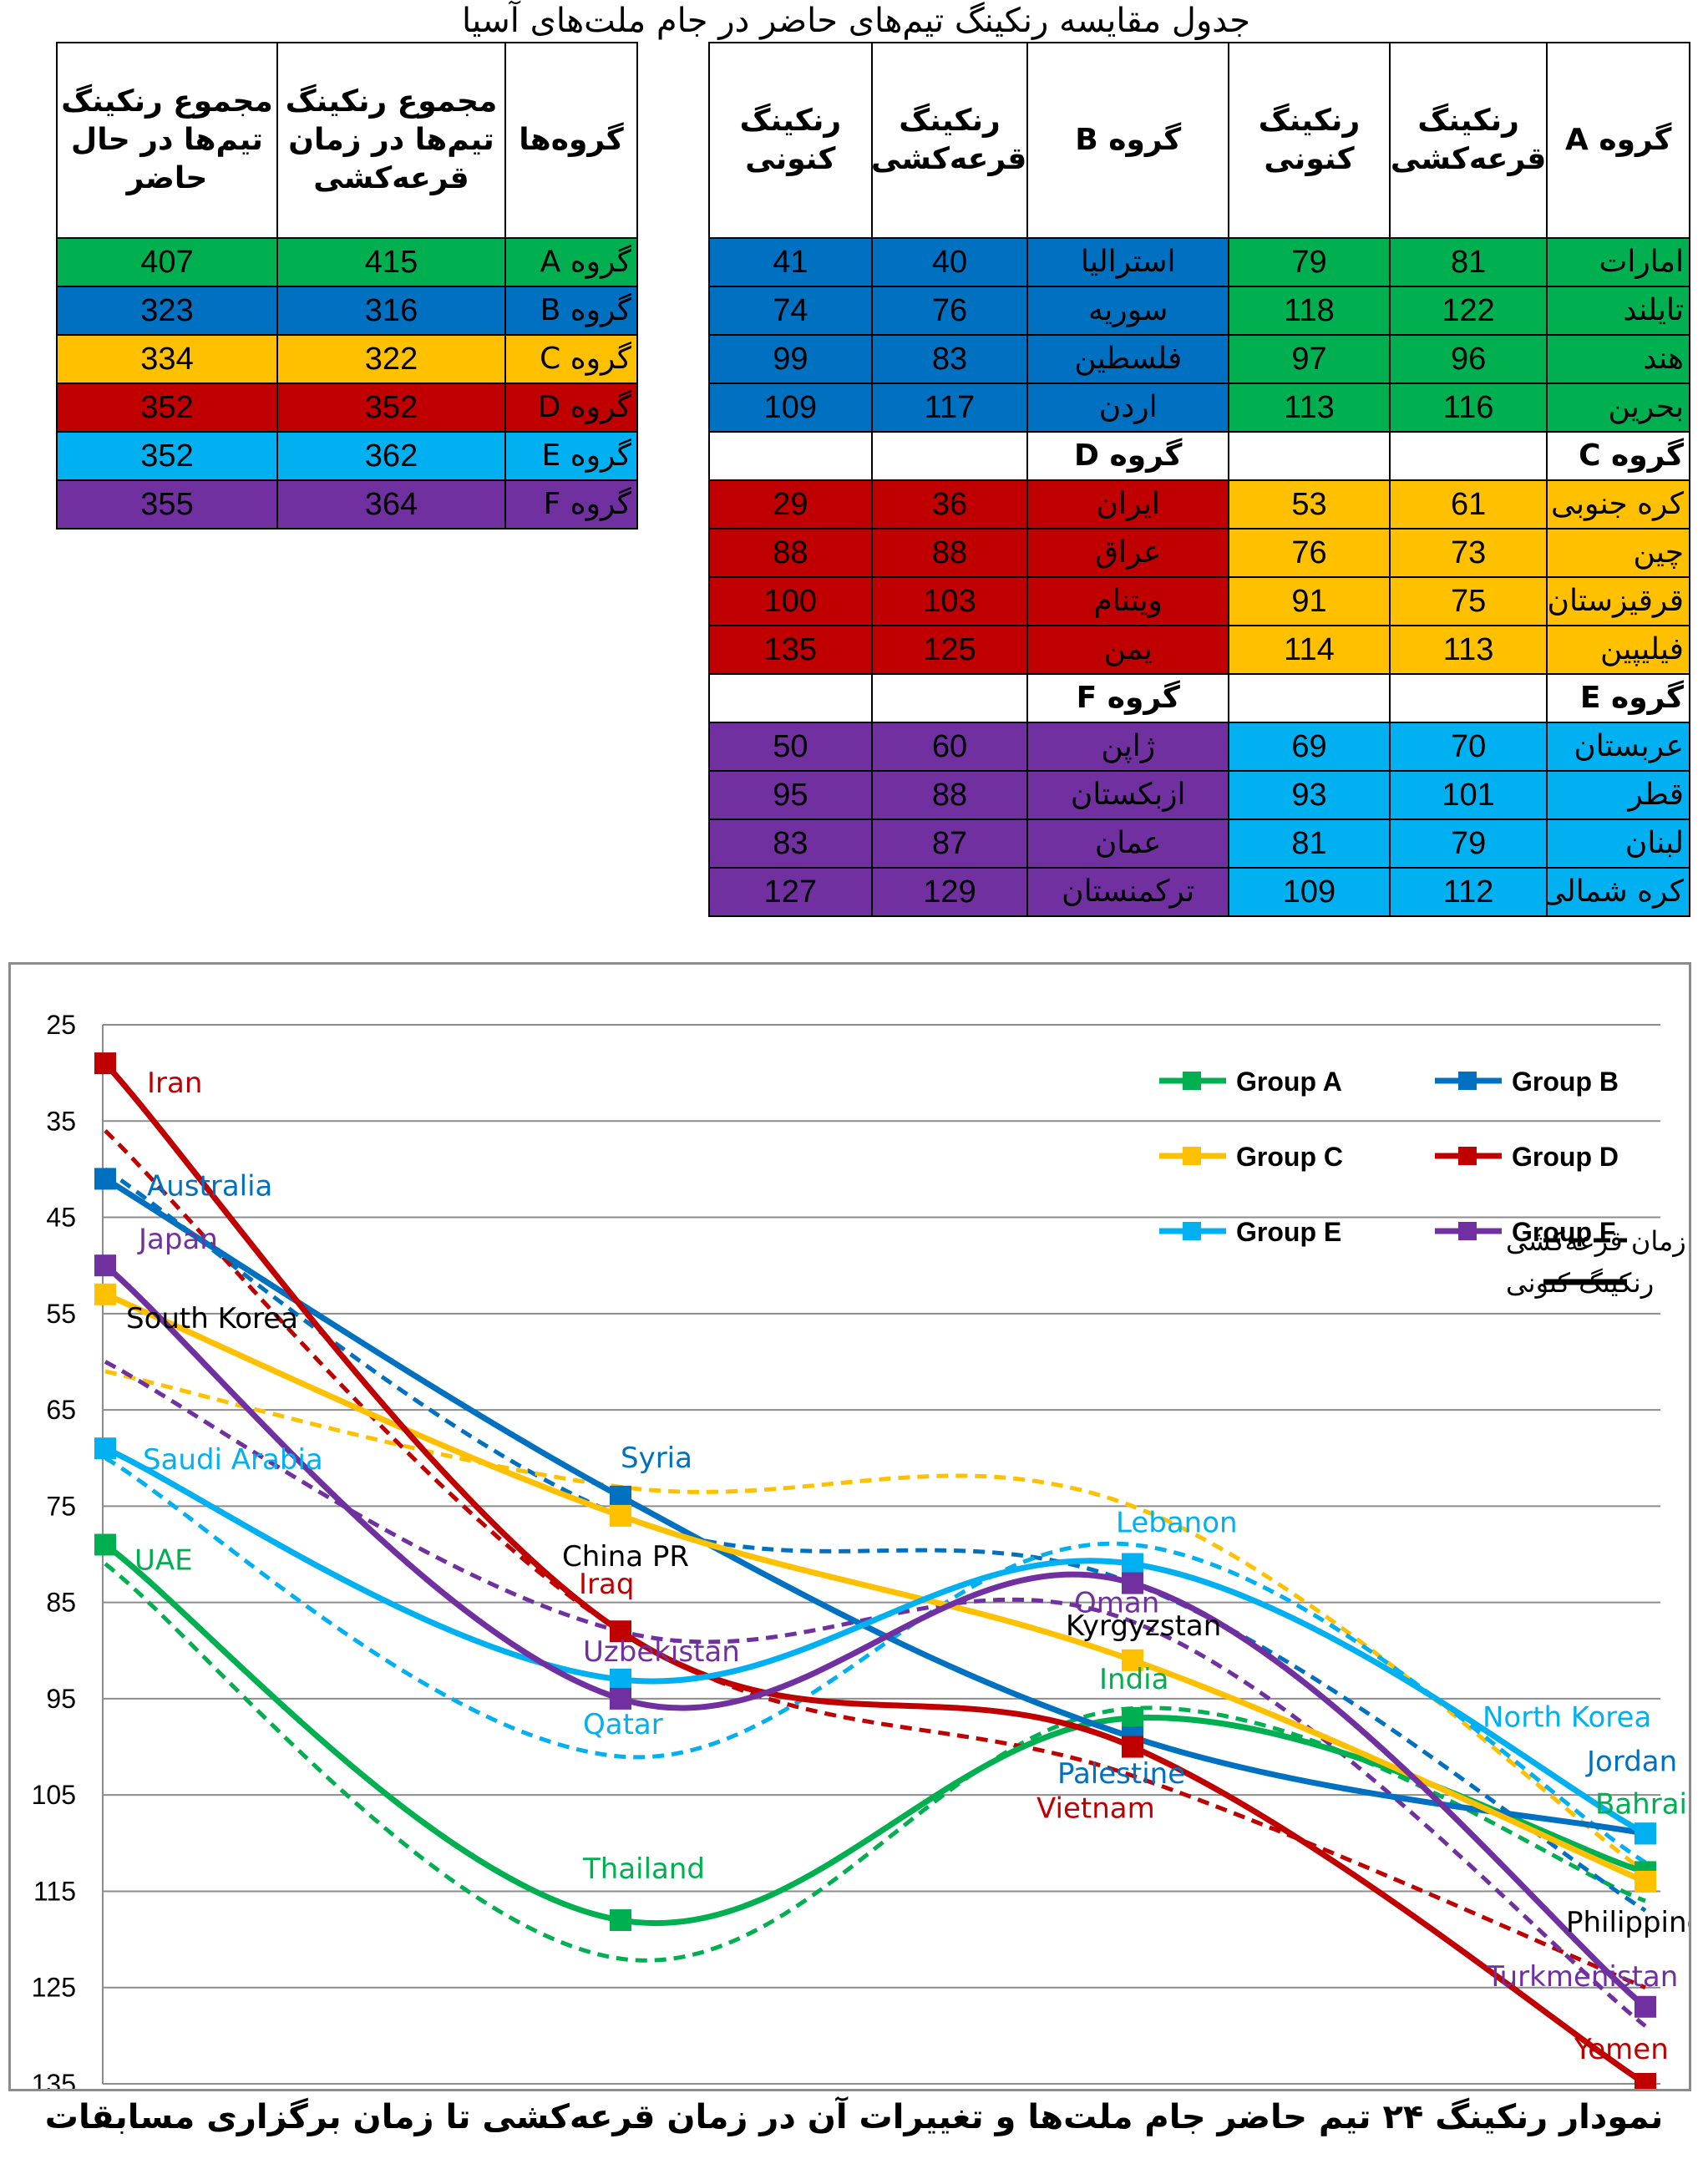 The width and height of the screenshot is (1708, 2164). I want to click on group-header-row: گروه E گروه F, so click(1199, 698).